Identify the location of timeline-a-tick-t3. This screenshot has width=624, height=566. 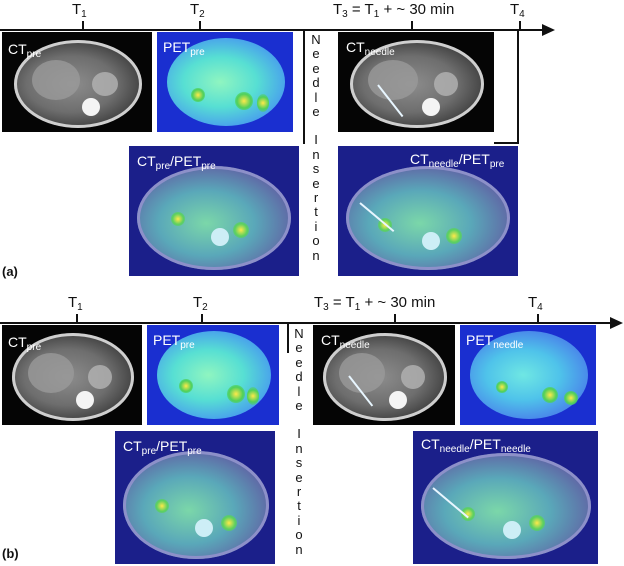
(412, 25).